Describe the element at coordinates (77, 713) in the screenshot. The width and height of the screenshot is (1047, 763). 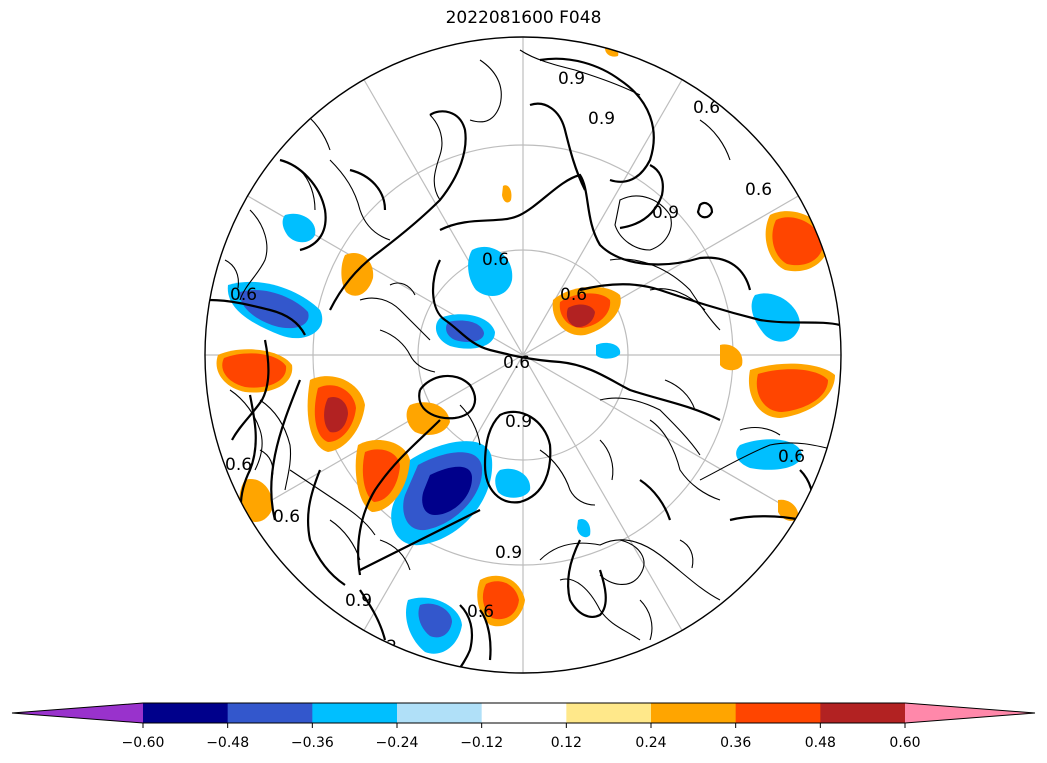
I see `colorbar-extend-min` at that location.